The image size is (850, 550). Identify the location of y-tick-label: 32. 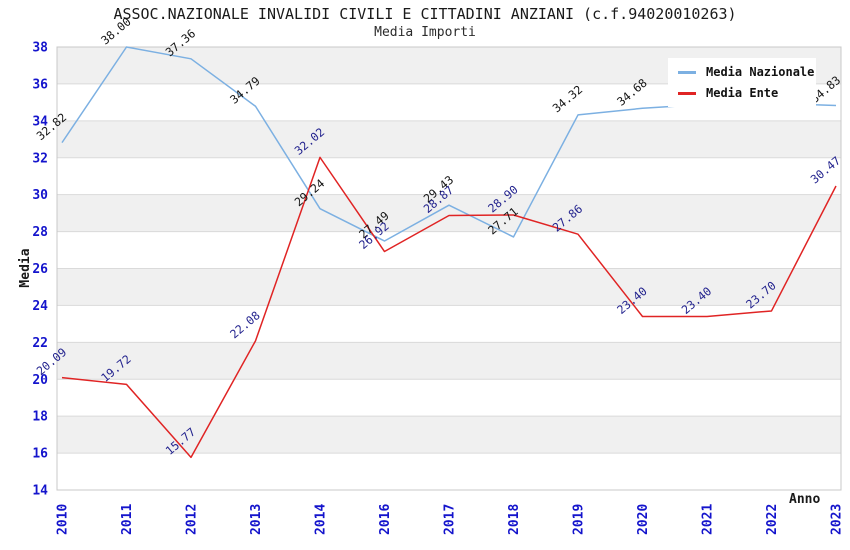
(40, 158).